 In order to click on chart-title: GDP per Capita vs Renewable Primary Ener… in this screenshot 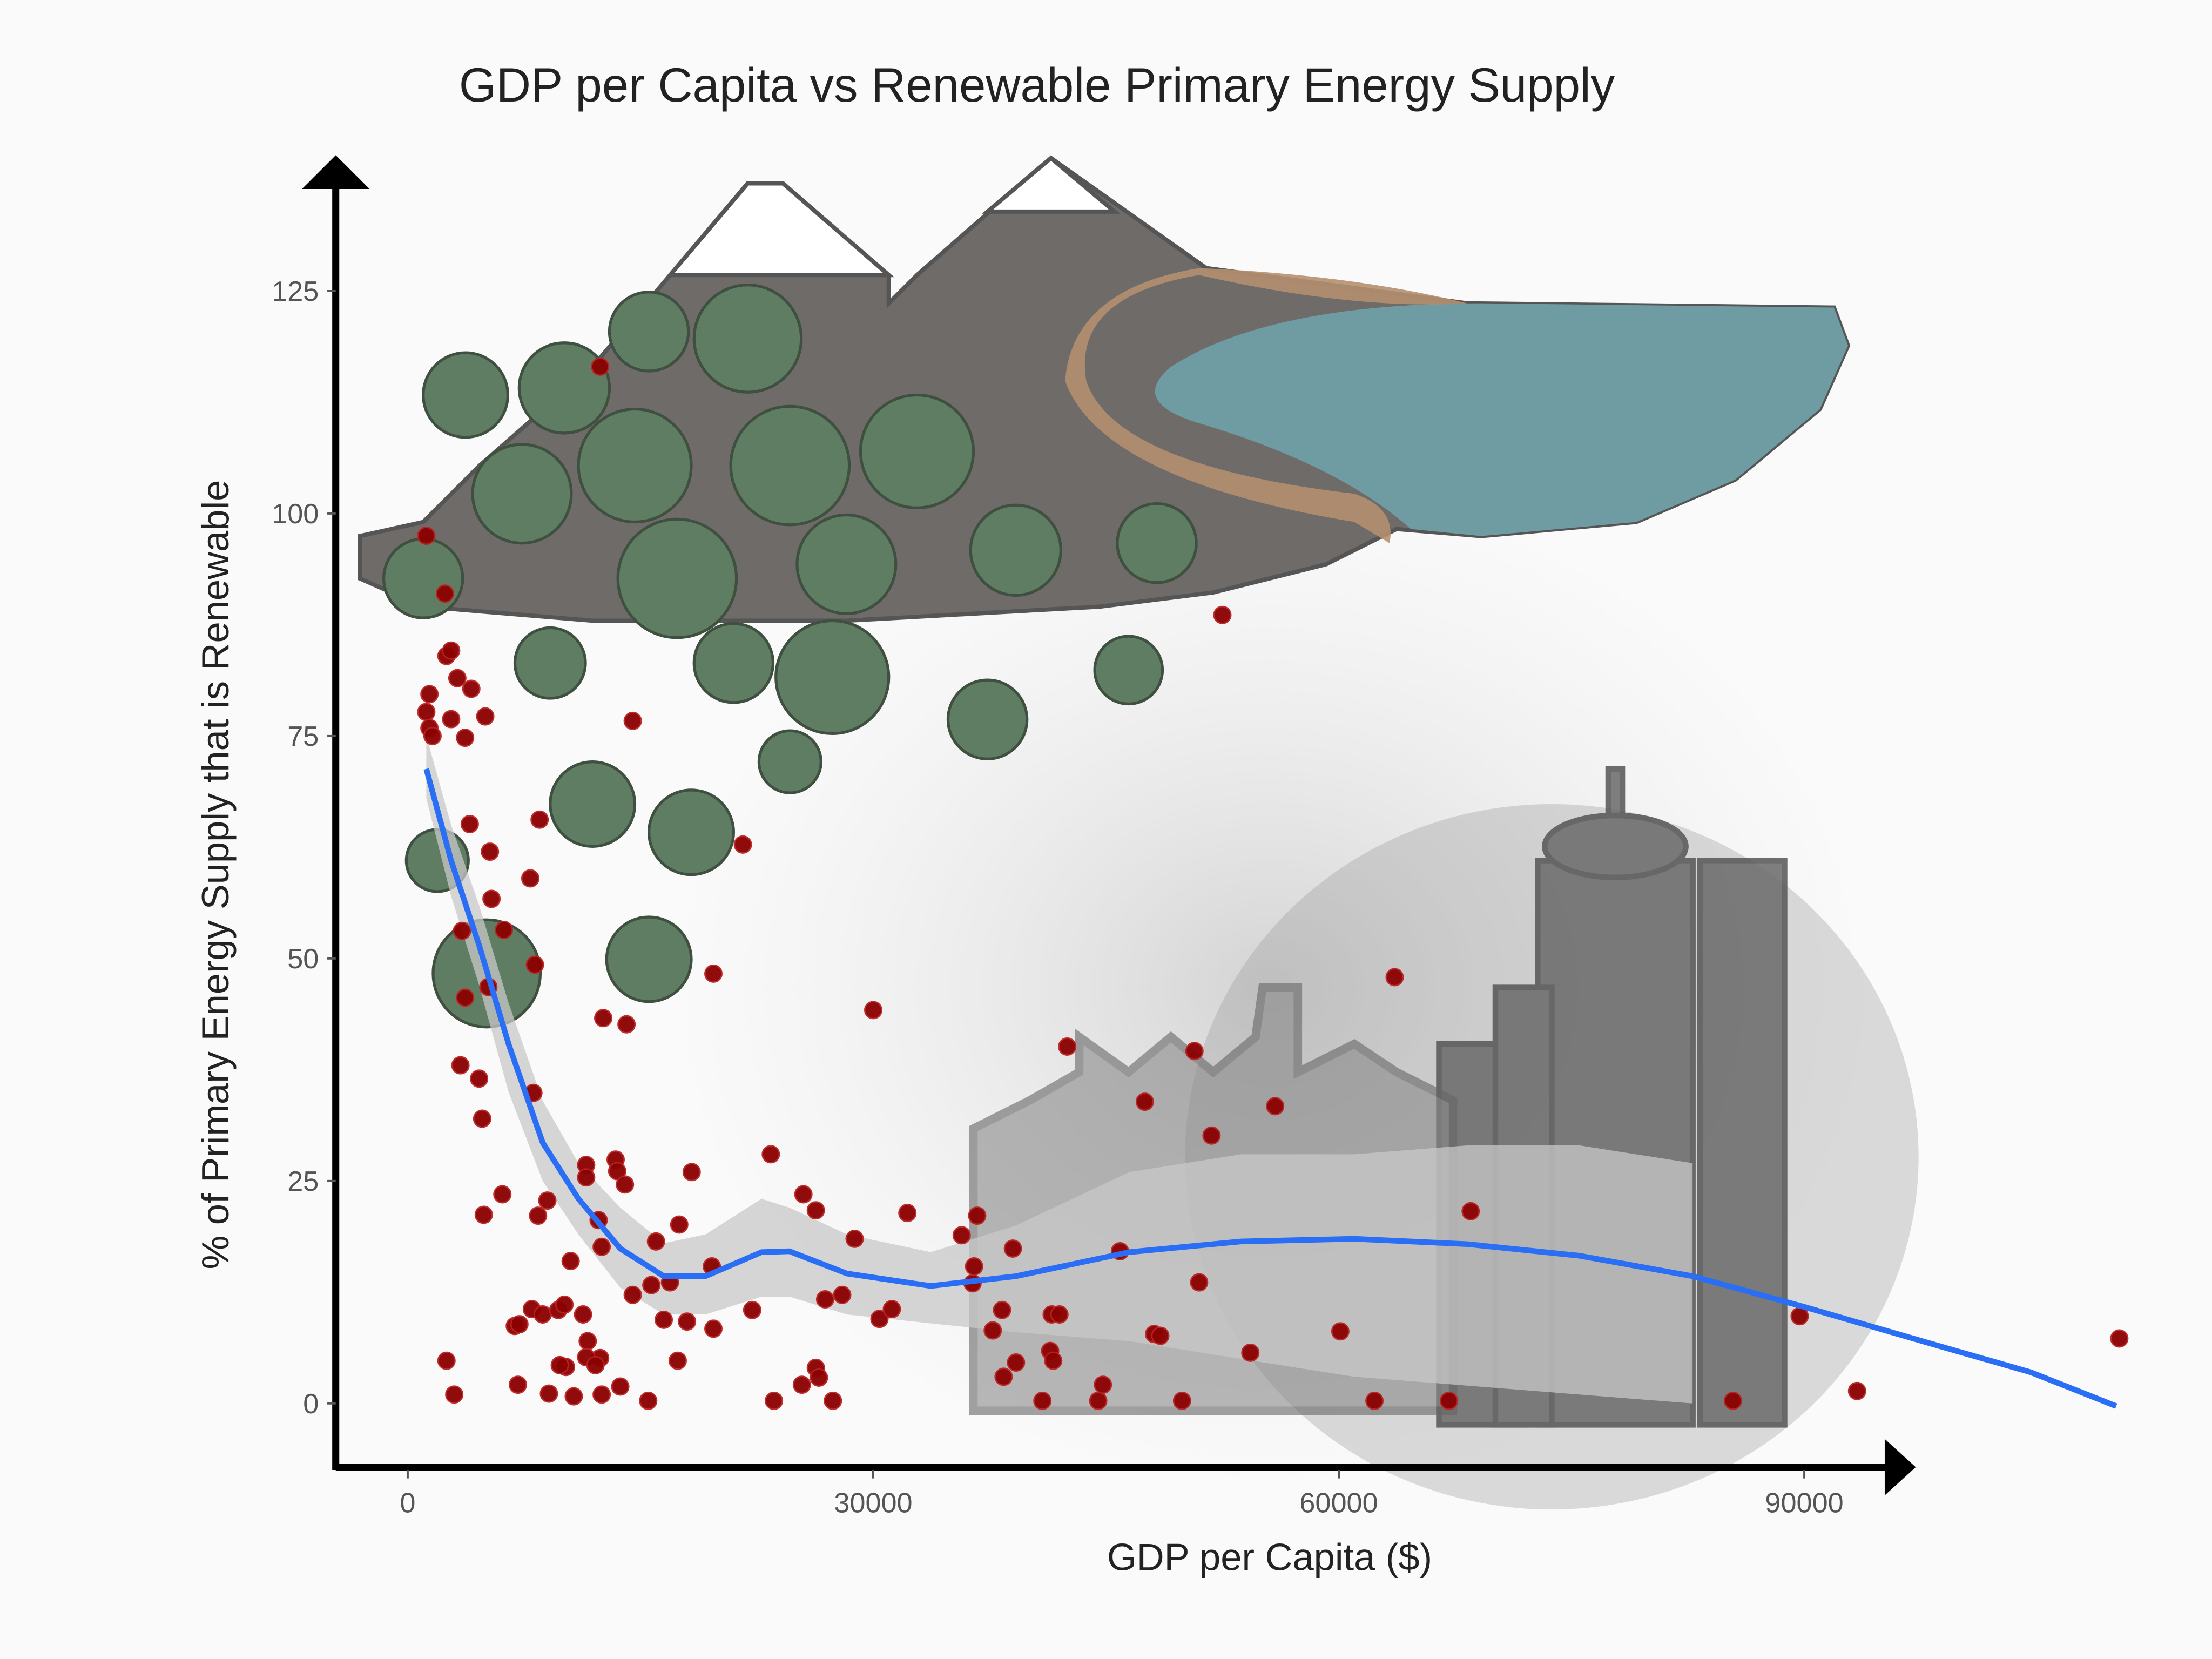, I will do `click(1037, 85)`.